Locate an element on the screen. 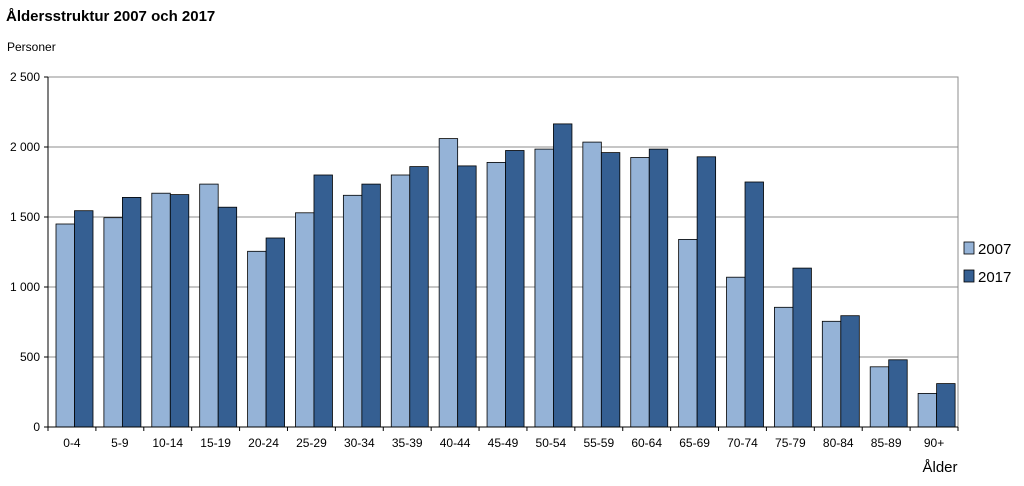 Image resolution: width=1024 pixels, height=486 pixels. bar-2017-90+ is located at coordinates (946, 405).